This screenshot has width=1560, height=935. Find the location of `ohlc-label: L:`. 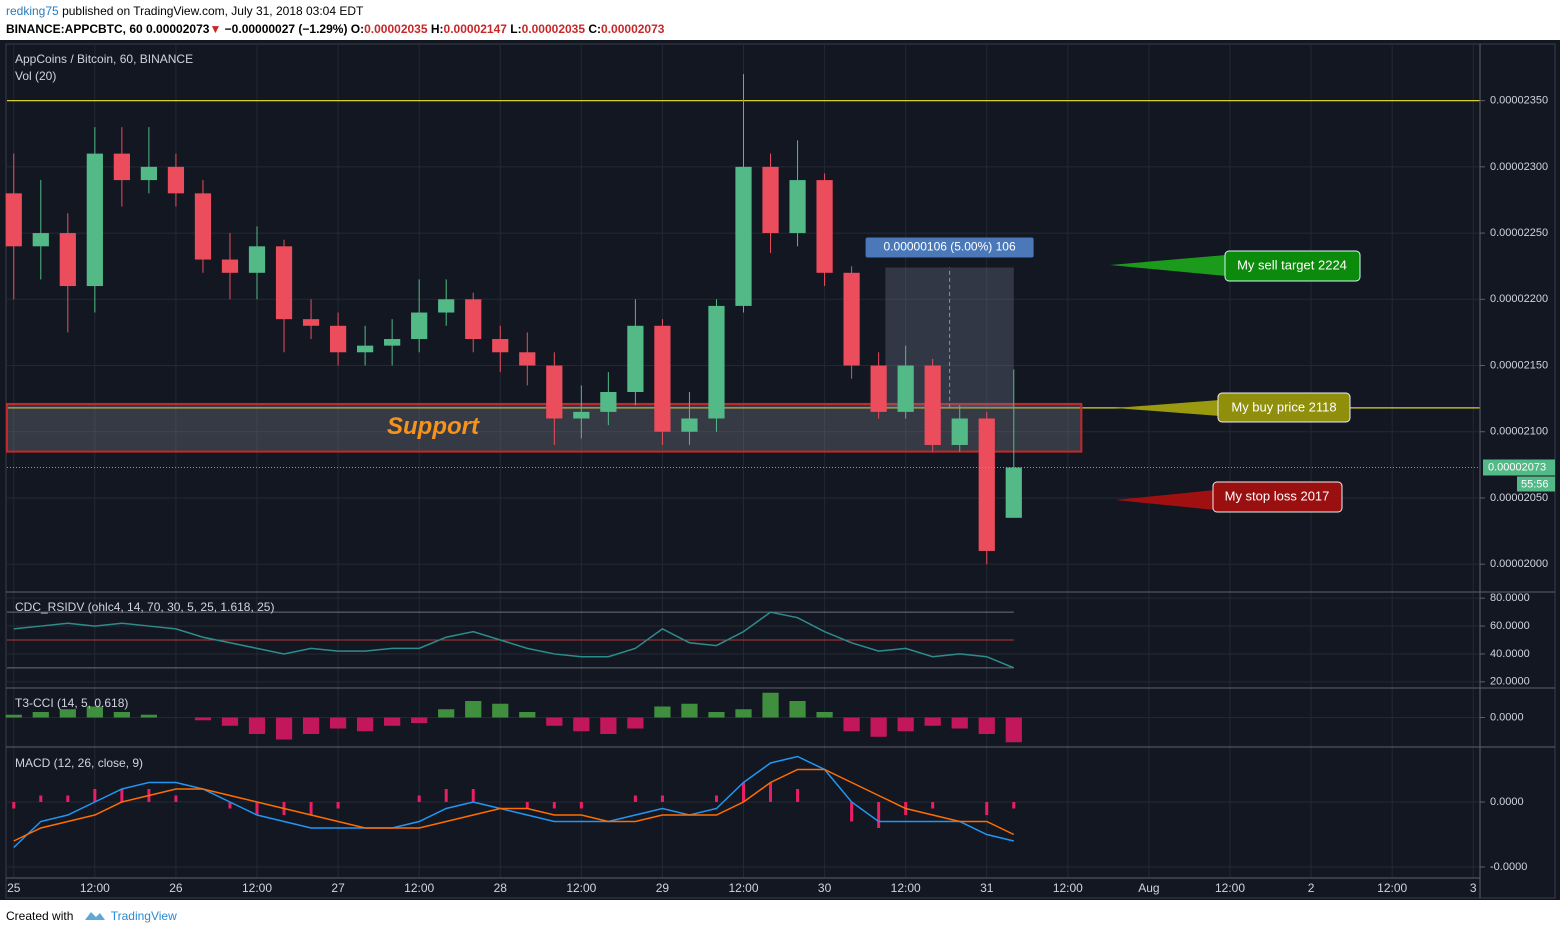

ohlc-label: L: is located at coordinates (516, 29).